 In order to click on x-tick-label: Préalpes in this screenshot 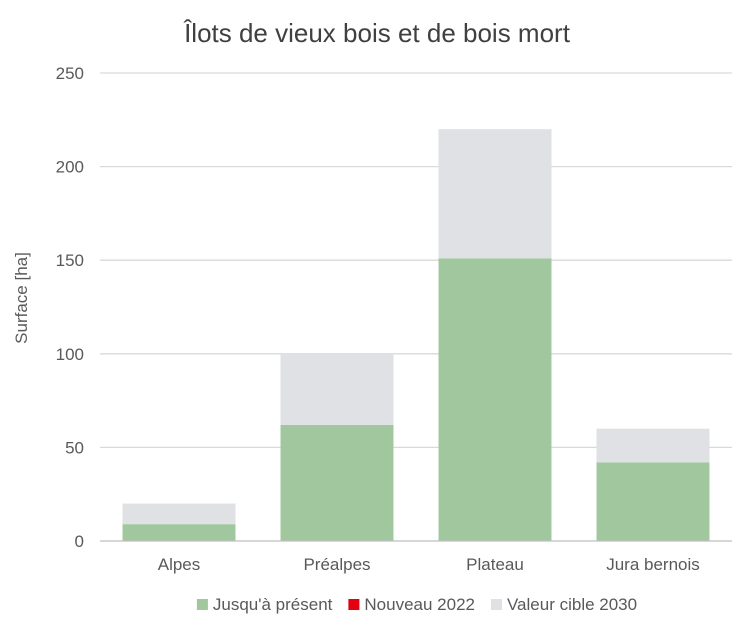, I will do `click(336, 564)`.